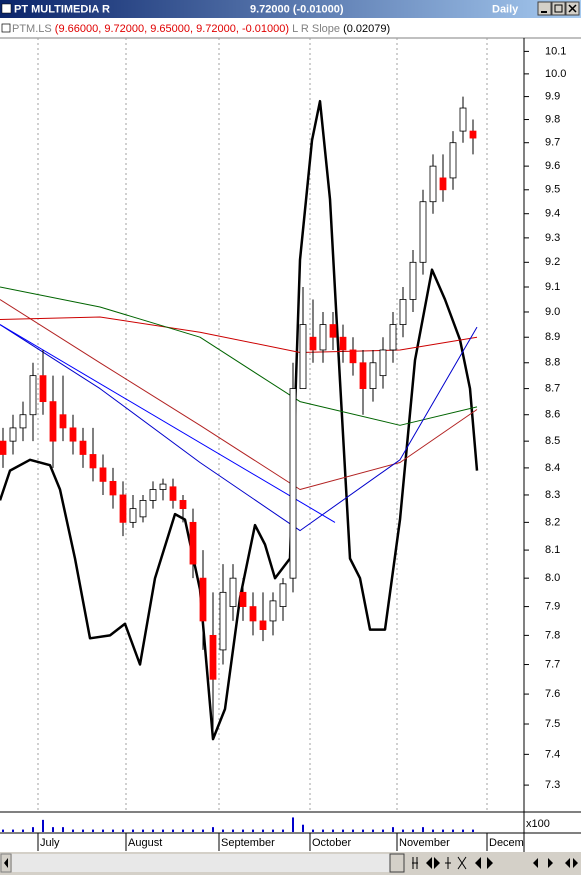 The image size is (581, 875). I want to click on y-tick-label: 8.8, so click(552, 363).